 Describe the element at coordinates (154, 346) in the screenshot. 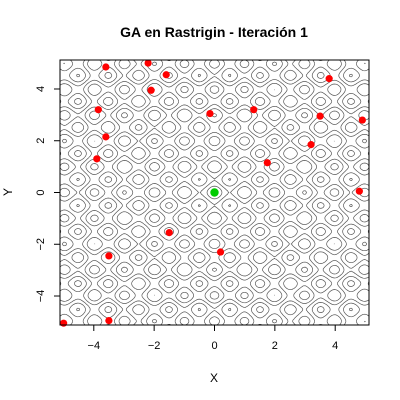

I see `x-tick-label: −2` at that location.